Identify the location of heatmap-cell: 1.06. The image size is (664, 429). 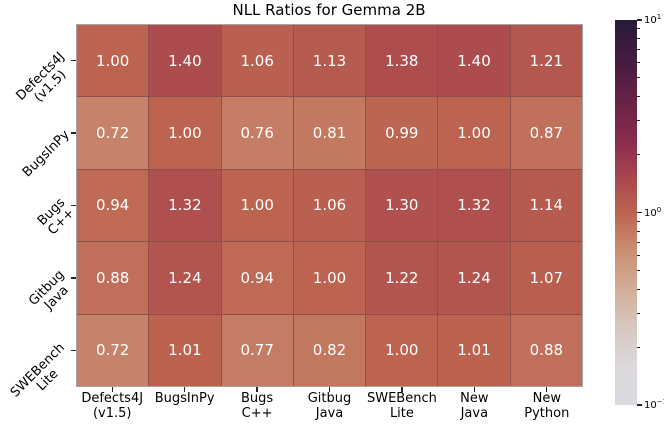
(257, 61).